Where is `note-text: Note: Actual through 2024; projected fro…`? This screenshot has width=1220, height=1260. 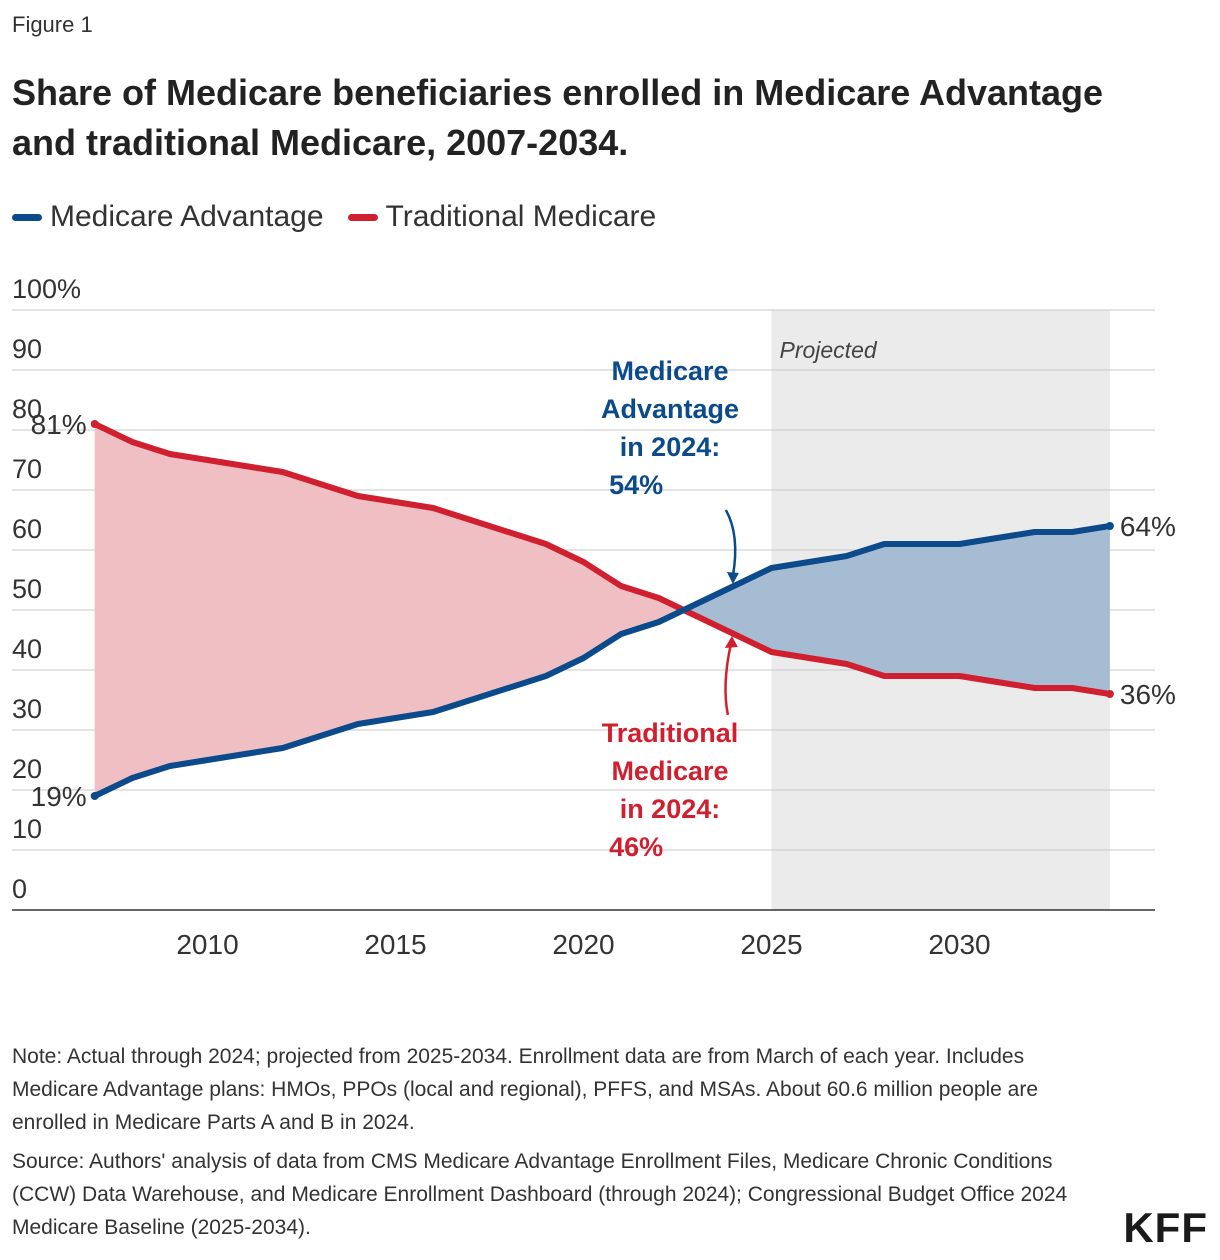 note-text: Note: Actual through 2024; projected fro… is located at coordinates (525, 1089).